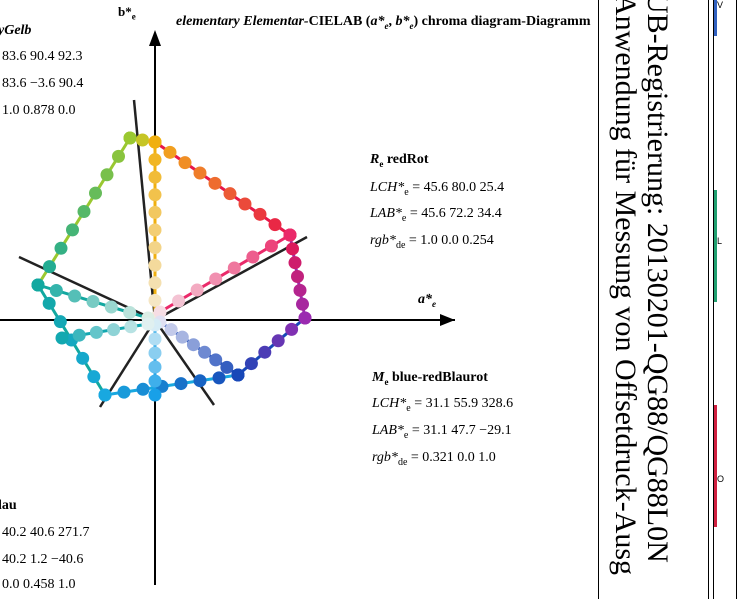  What do you see at coordinates (42, 56) in the screenshot?
I see `yellow-lch-values: 83.6 90.4 92.3` at bounding box center [42, 56].